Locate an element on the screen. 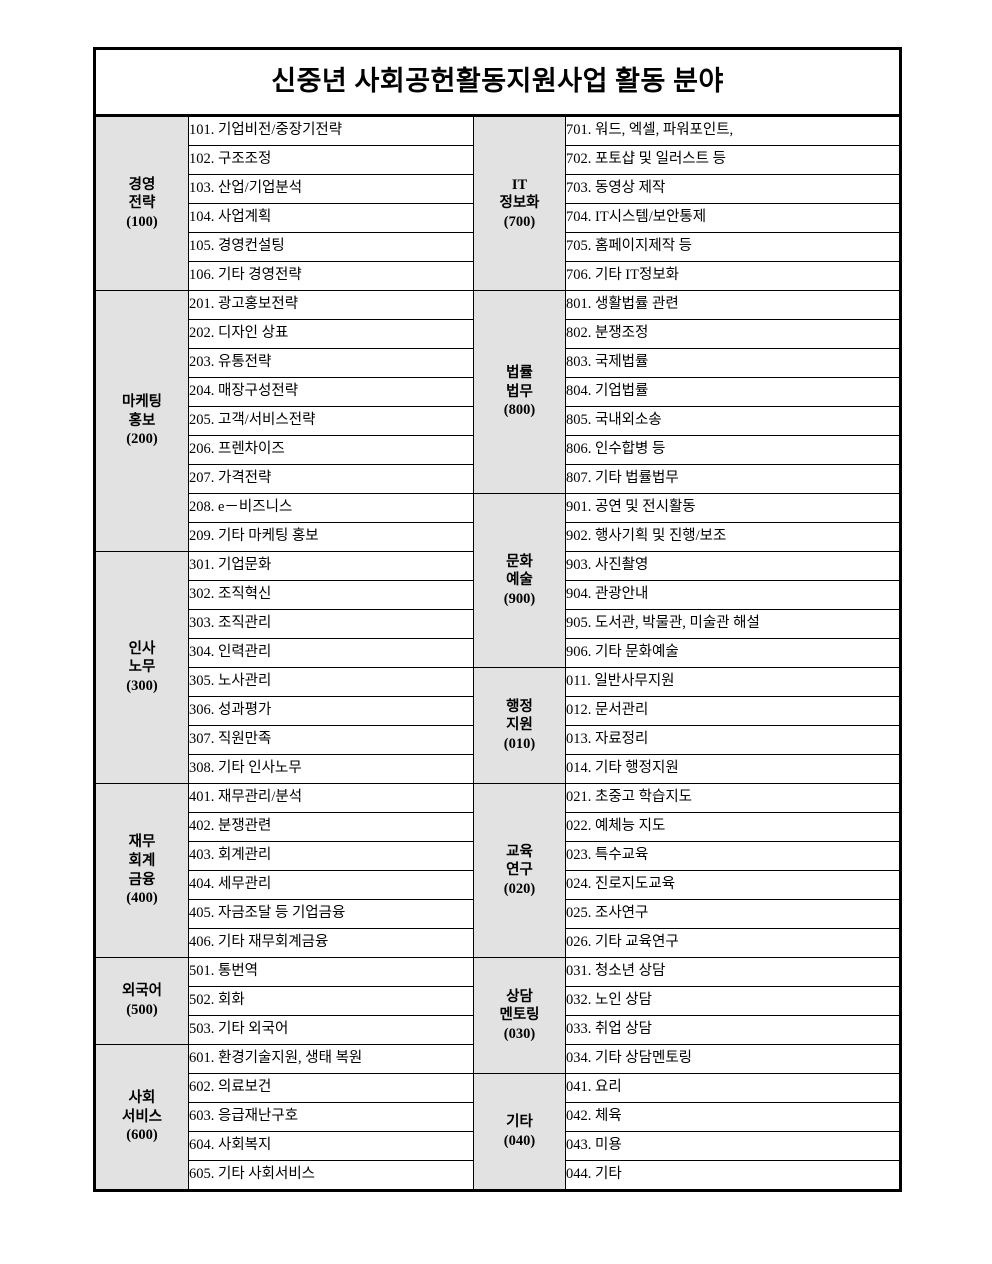  activity-item: 207. 가격전략 is located at coordinates (331, 479).